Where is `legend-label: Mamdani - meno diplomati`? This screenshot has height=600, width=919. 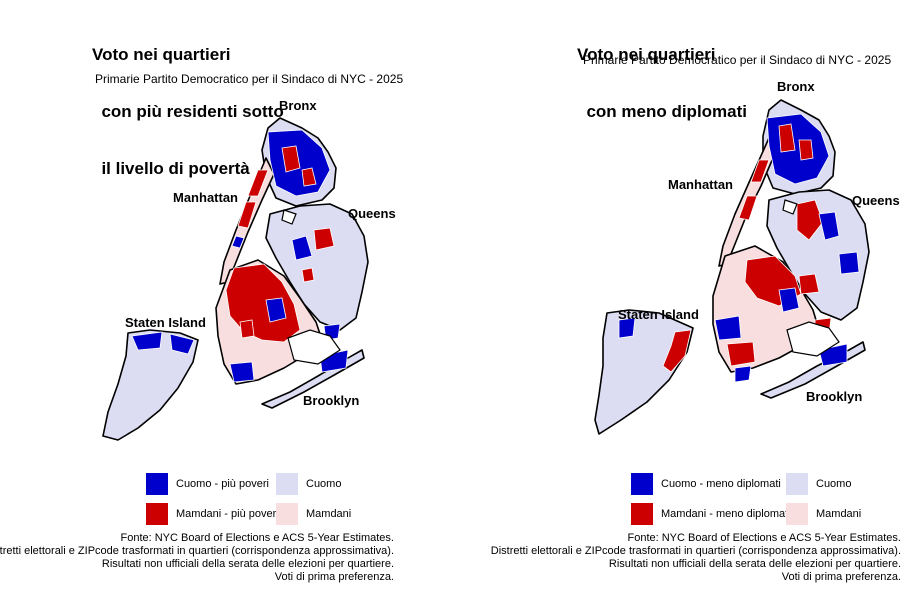
legend-label: Mamdani - meno diplomati is located at coordinates (726, 514).